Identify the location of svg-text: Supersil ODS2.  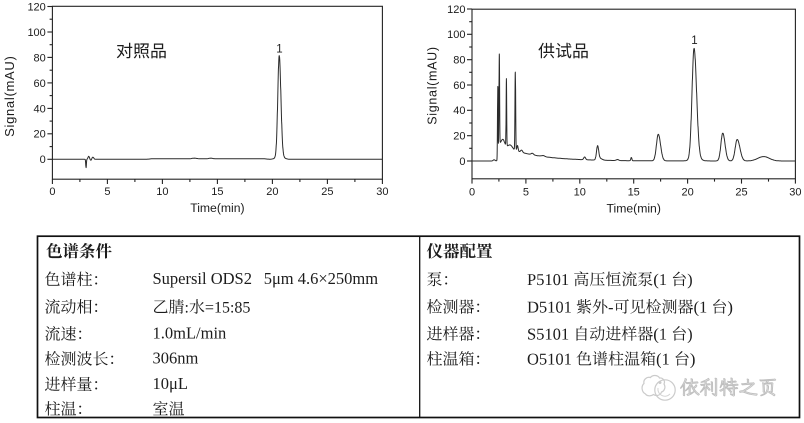
(202, 278).